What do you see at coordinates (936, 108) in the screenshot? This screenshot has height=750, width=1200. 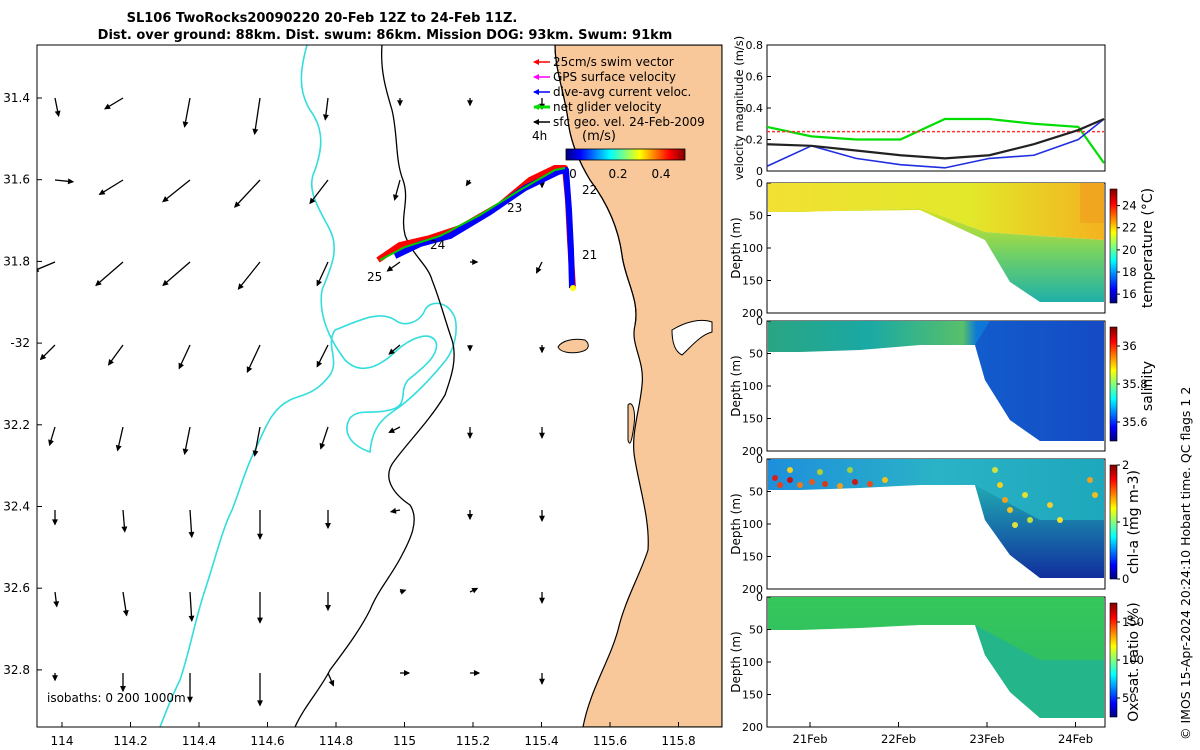 I see `velocity-axes-box` at bounding box center [936, 108].